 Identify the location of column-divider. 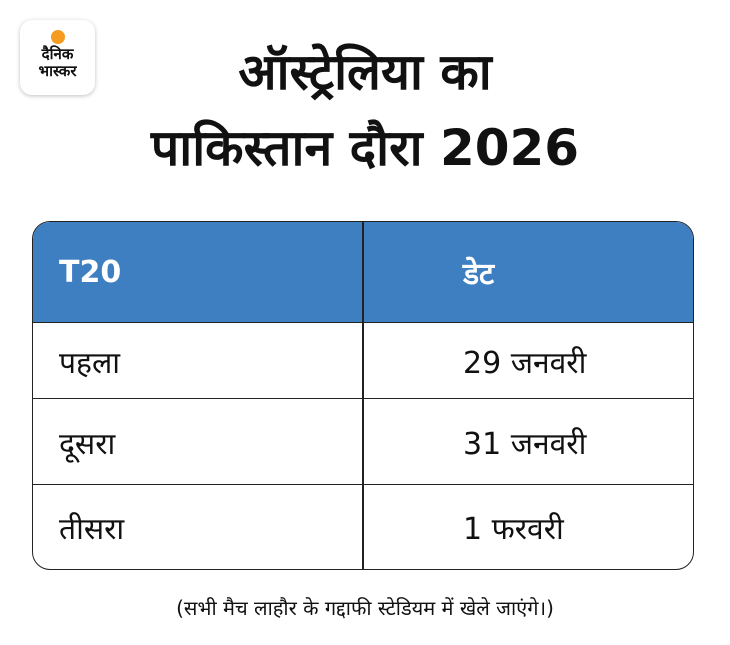
(363, 395).